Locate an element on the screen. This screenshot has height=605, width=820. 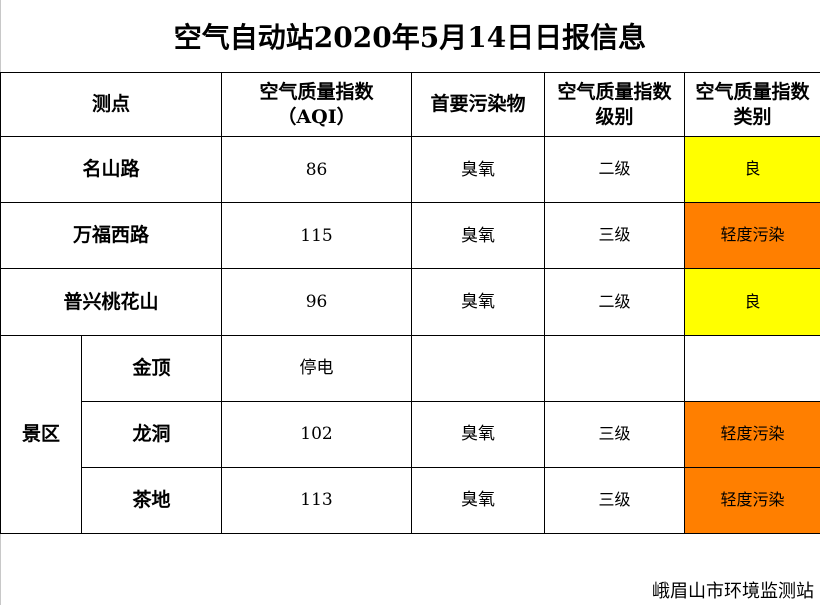
table-row: 茶地 113 臭氧 三级 轻度污染 is located at coordinates (410, 500).